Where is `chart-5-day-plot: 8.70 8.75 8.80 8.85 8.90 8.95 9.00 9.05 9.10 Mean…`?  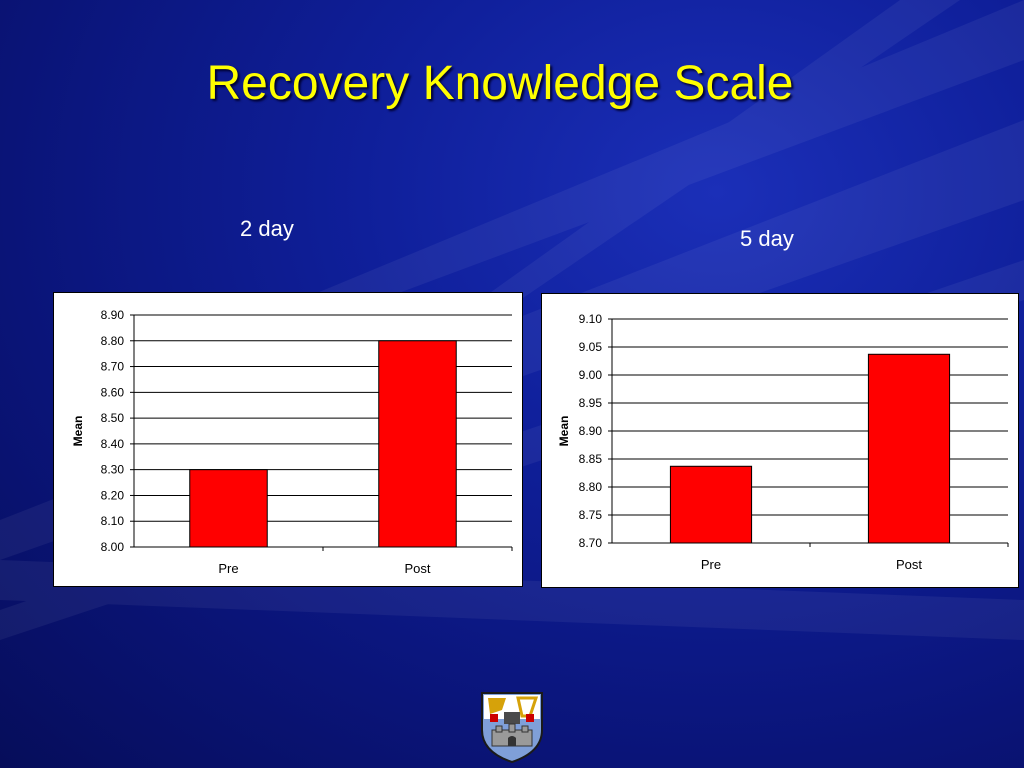 chart-5-day-plot: 8.70 8.75 8.80 8.85 8.90 8.95 9.00 9.05 9.10 Mean… is located at coordinates (783, 442).